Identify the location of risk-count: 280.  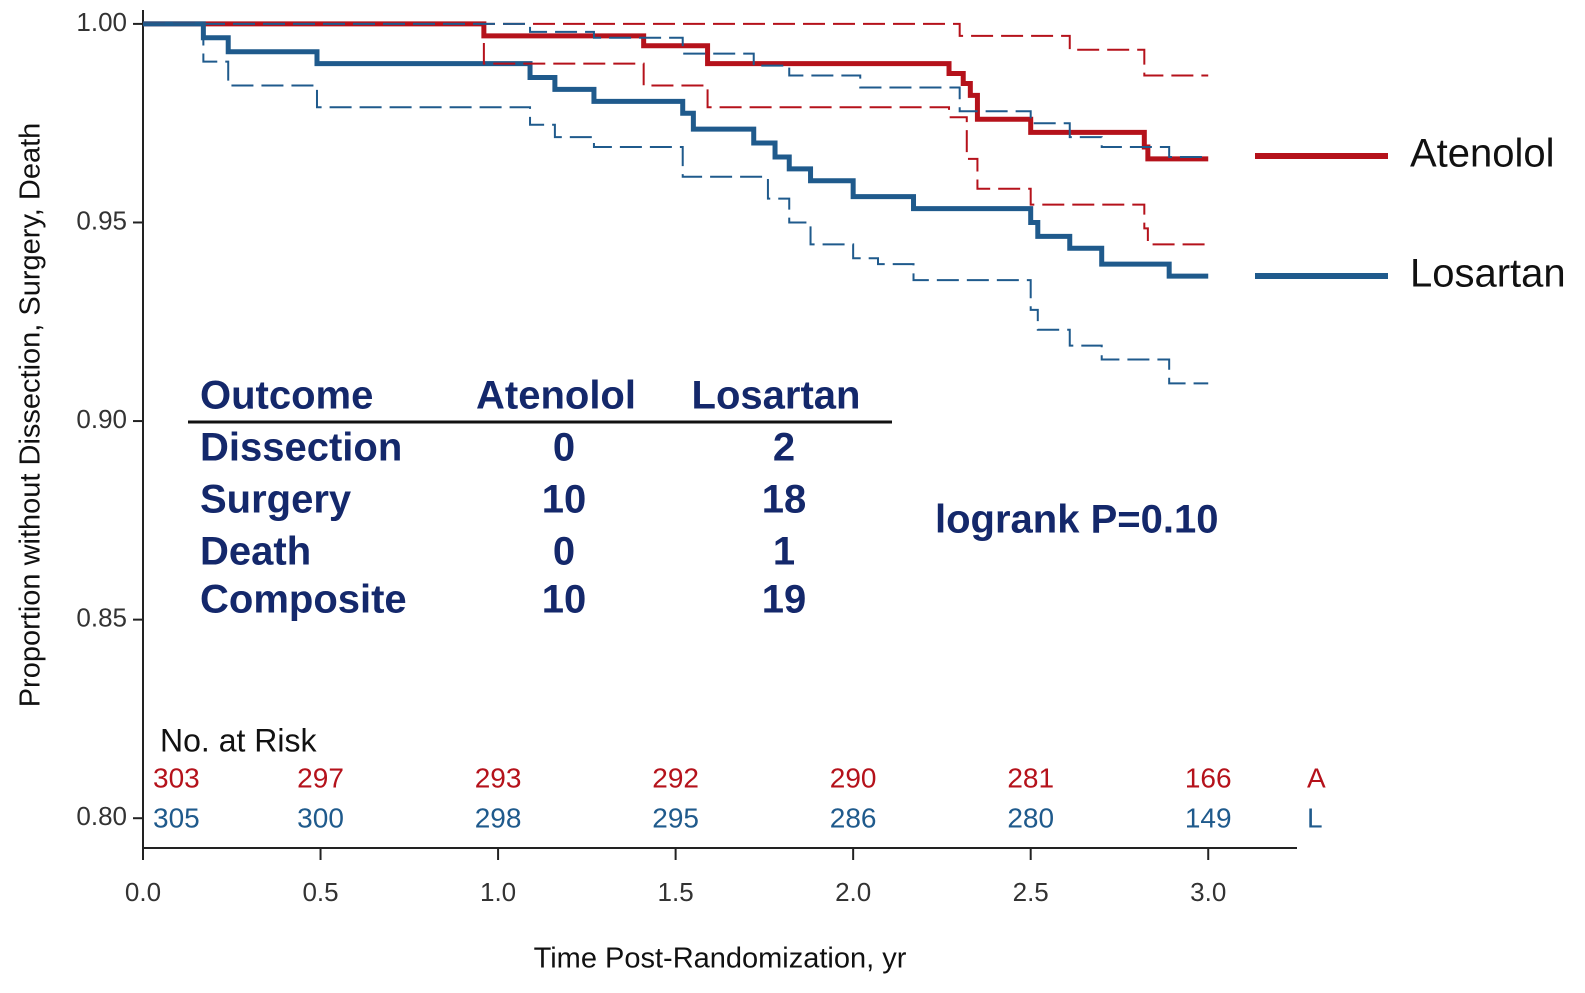
(1030, 817).